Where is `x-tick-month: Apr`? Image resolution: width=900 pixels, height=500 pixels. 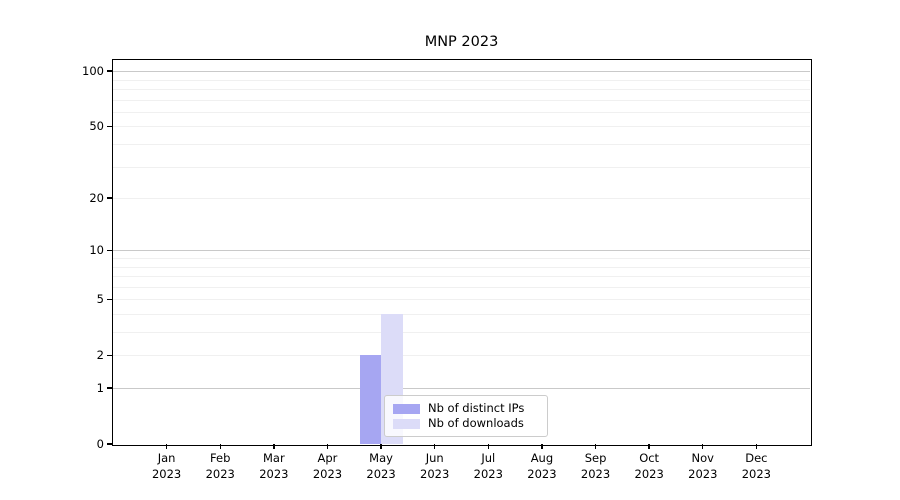
x-tick-month: Apr is located at coordinates (327, 458).